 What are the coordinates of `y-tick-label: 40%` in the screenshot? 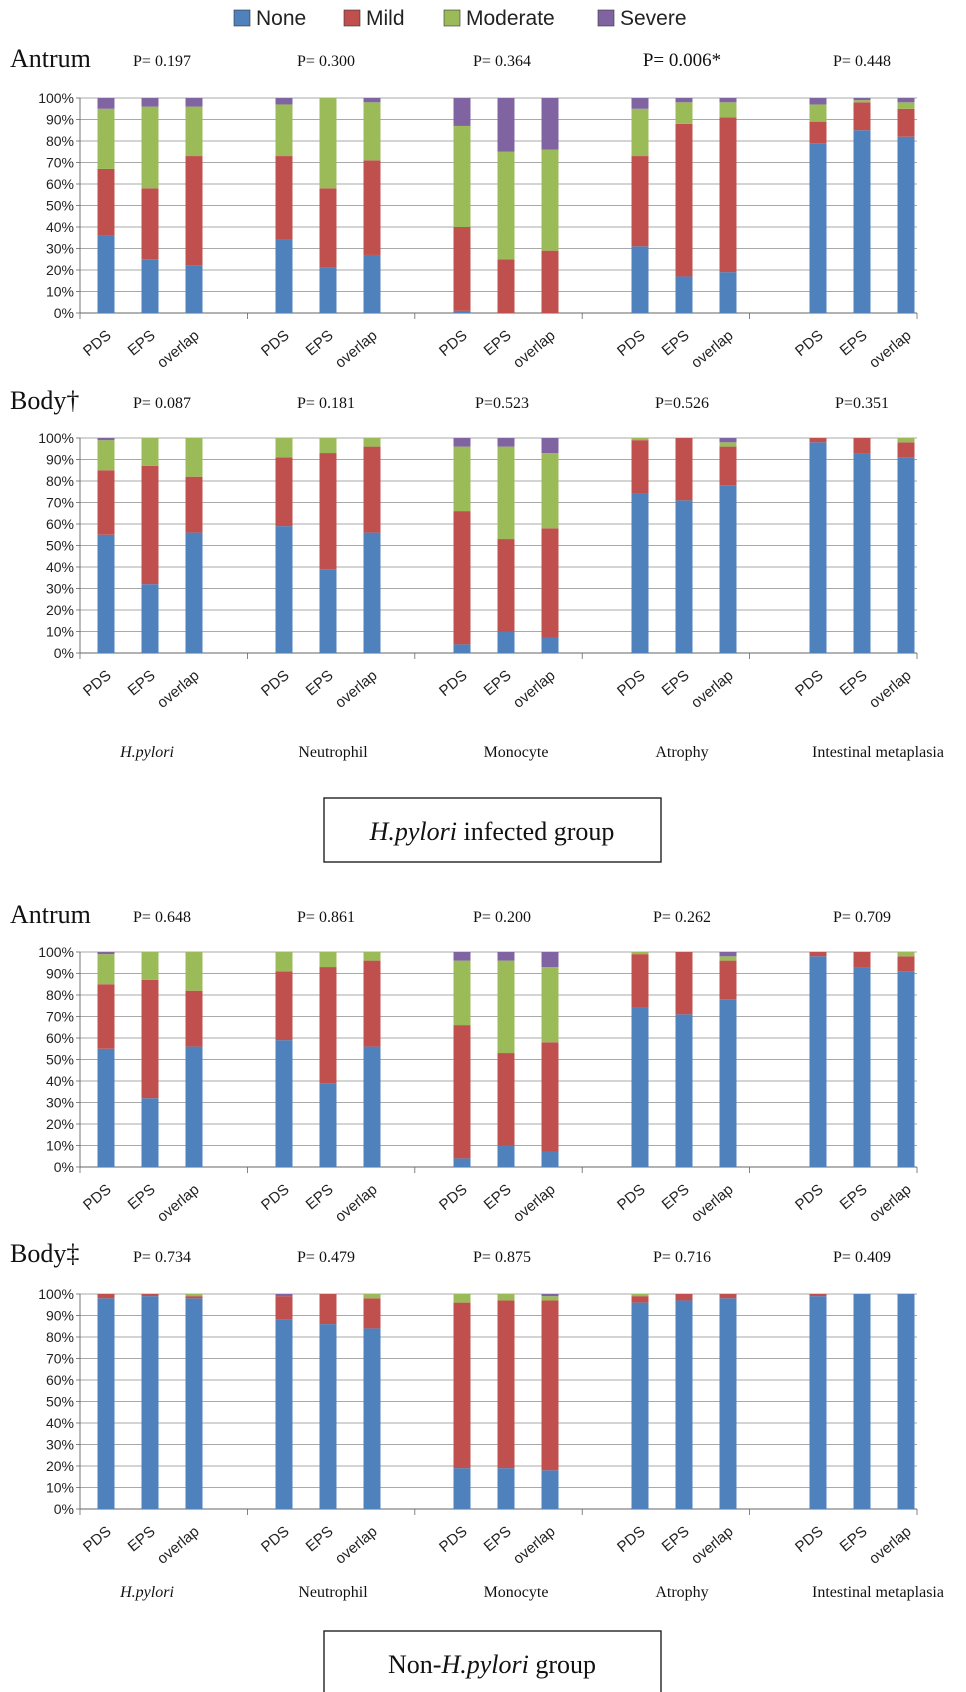 It's located at (60, 567).